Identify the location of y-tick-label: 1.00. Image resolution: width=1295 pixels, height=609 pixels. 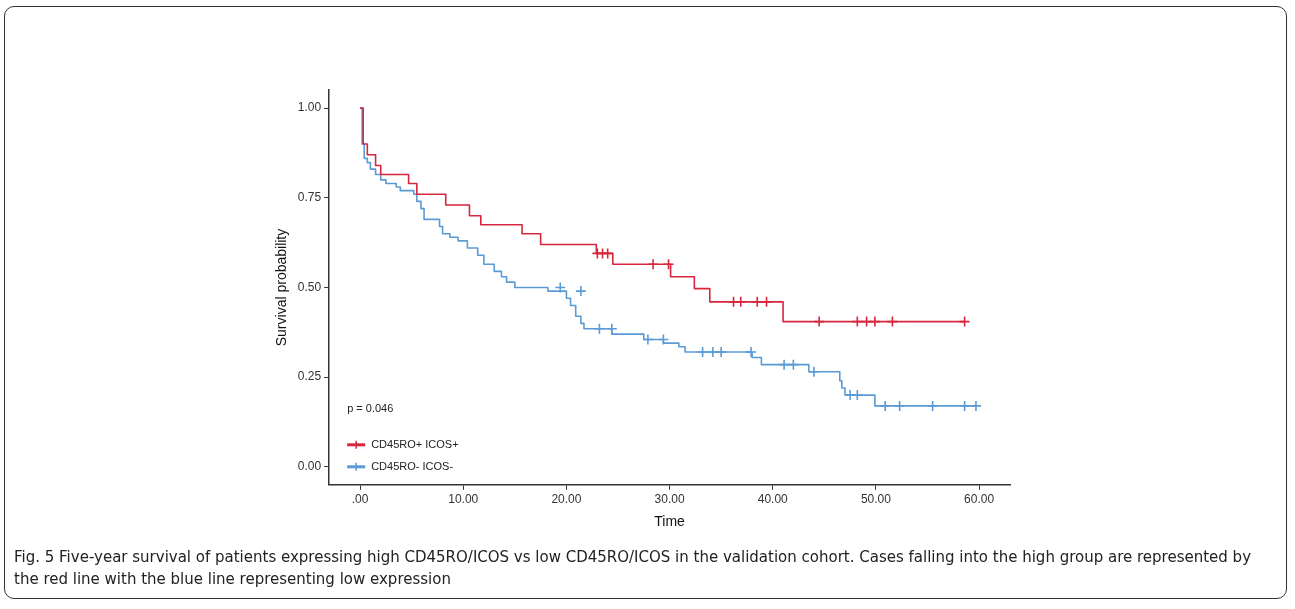
(309, 107).